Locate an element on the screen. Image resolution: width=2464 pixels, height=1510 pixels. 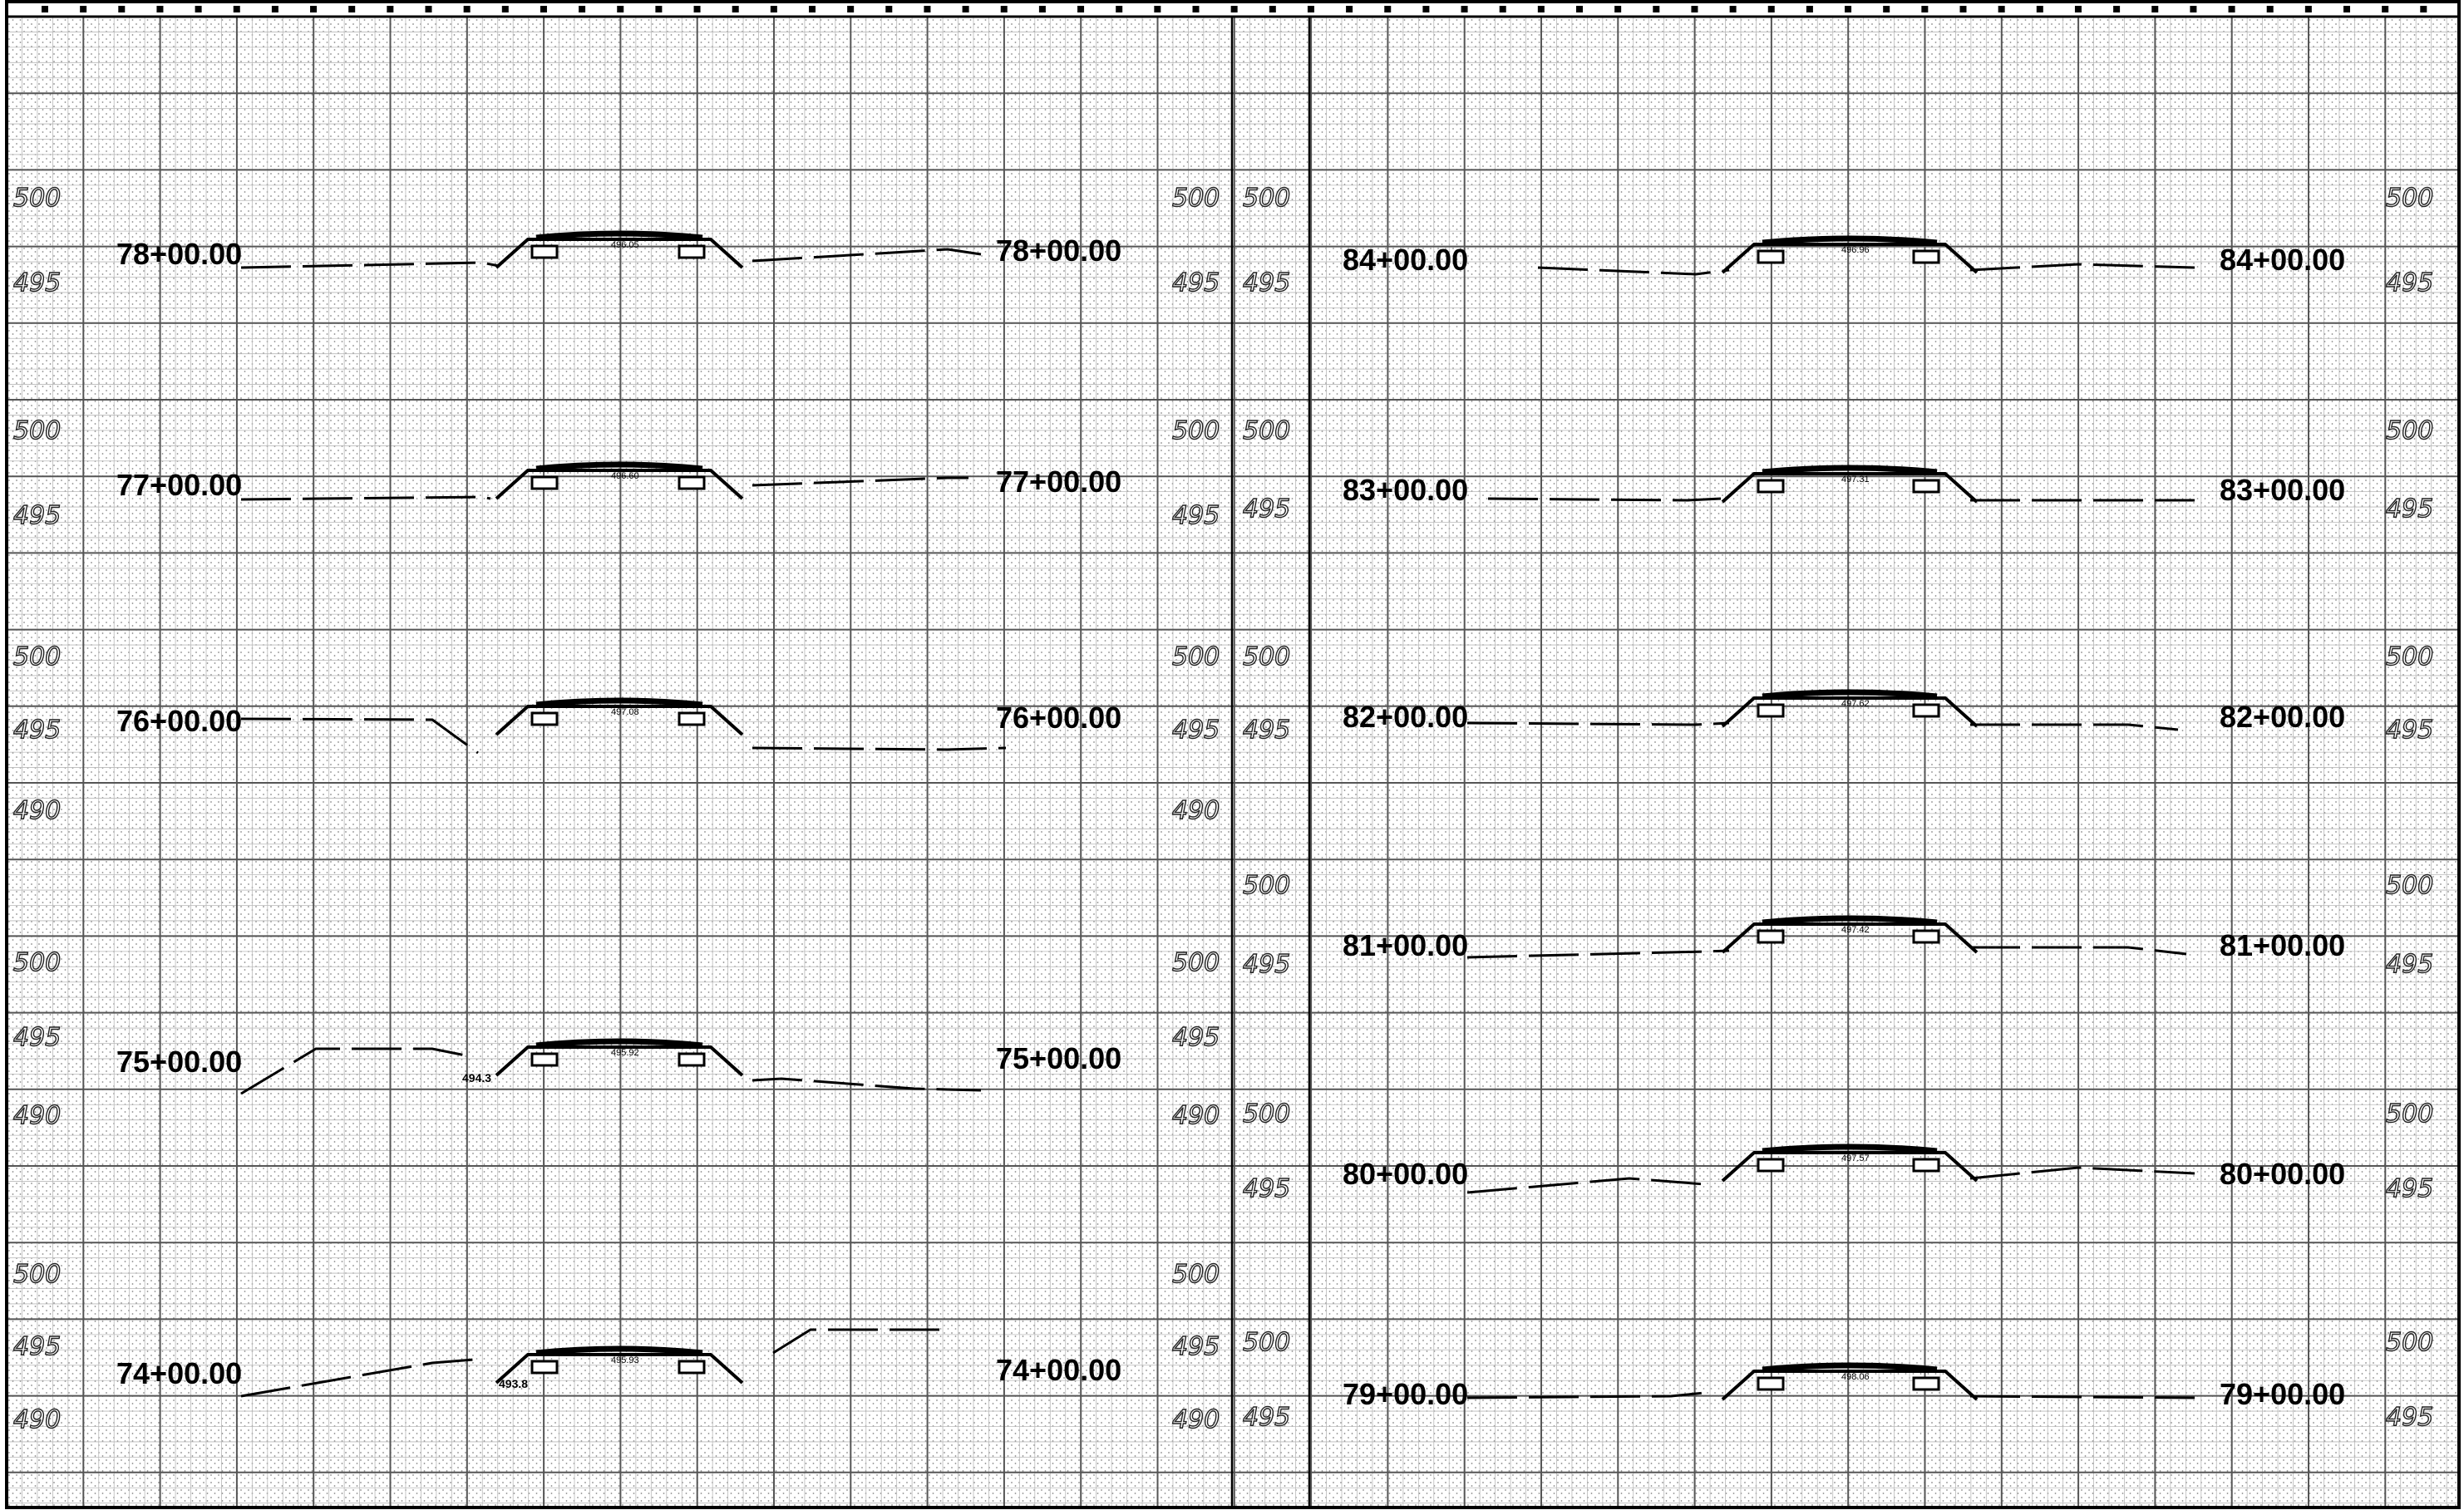
station-label-left: 82+00.00 is located at coordinates (1405, 717).